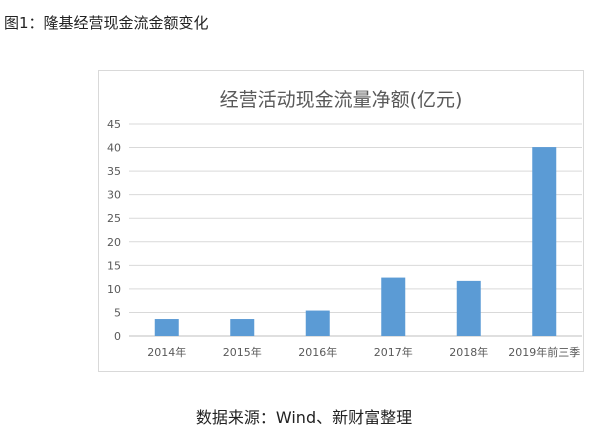 Image resolution: width=608 pixels, height=435 pixels. I want to click on chart-title: 经营活动现金流量净额(亿元), so click(341, 100).